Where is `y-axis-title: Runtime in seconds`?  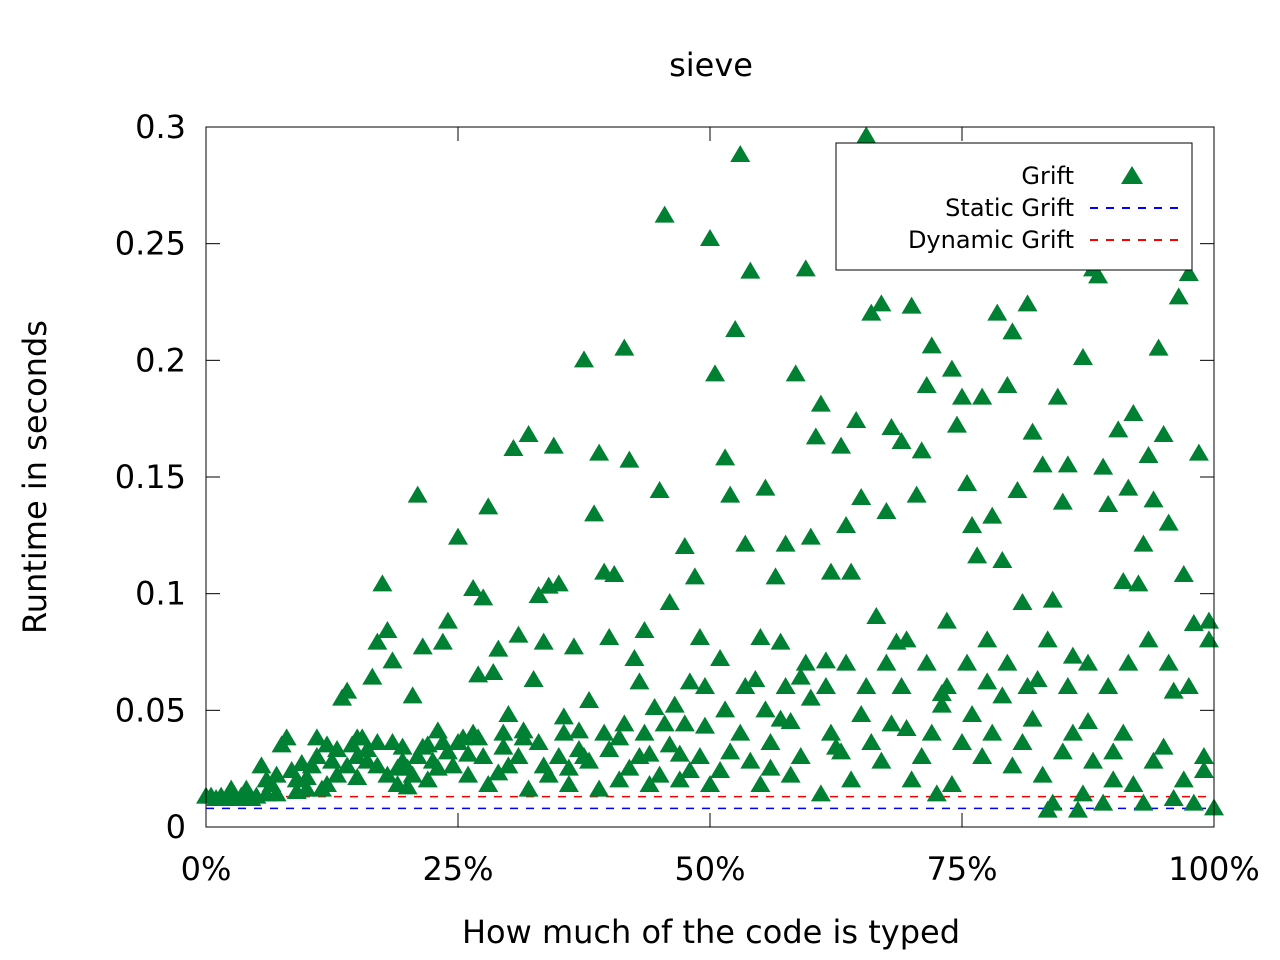
y-axis-title: Runtime in seconds is located at coordinates (35, 477).